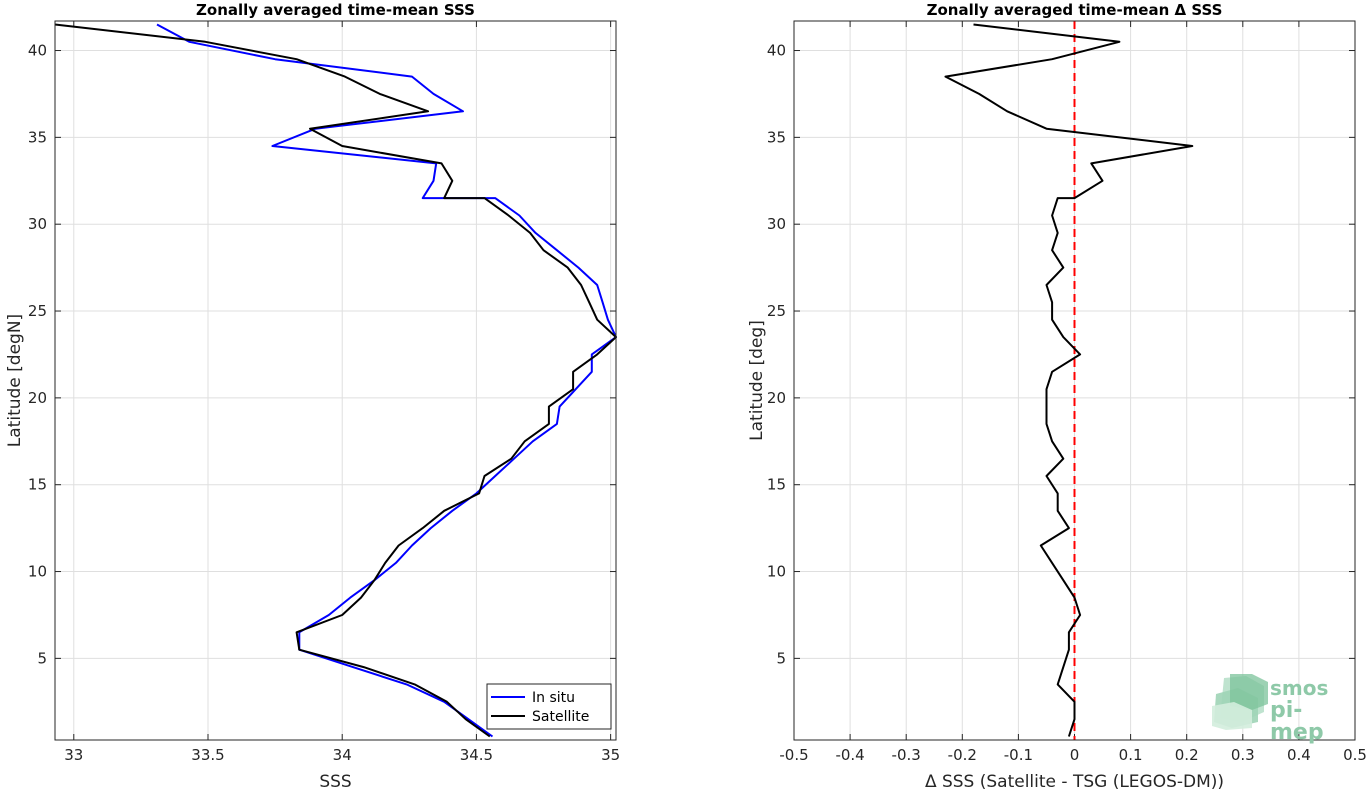 This screenshot has height=791, width=1369. I want to click on left-y-tick-label: 15, so click(37, 485).